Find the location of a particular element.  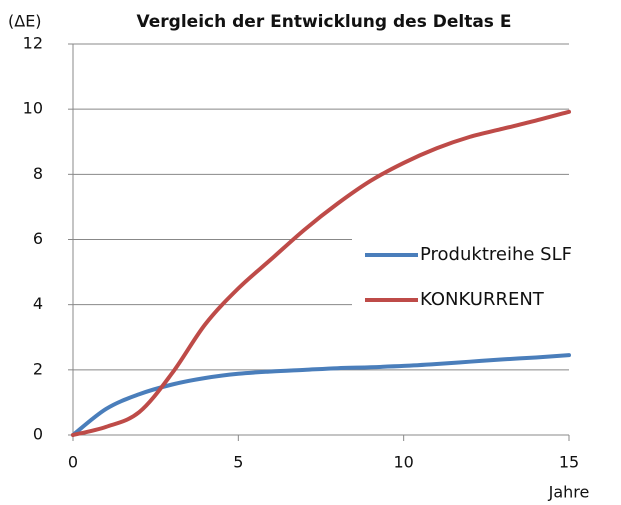

y-tick-label: 6 is located at coordinates (38, 238).